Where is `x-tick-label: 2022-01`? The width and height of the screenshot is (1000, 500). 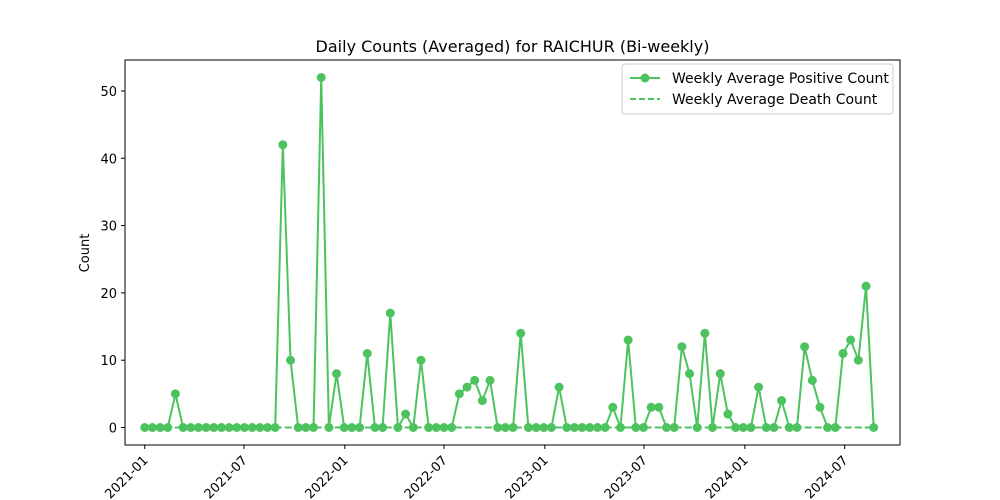 x-tick-label: 2022-01 is located at coordinates (327, 476).